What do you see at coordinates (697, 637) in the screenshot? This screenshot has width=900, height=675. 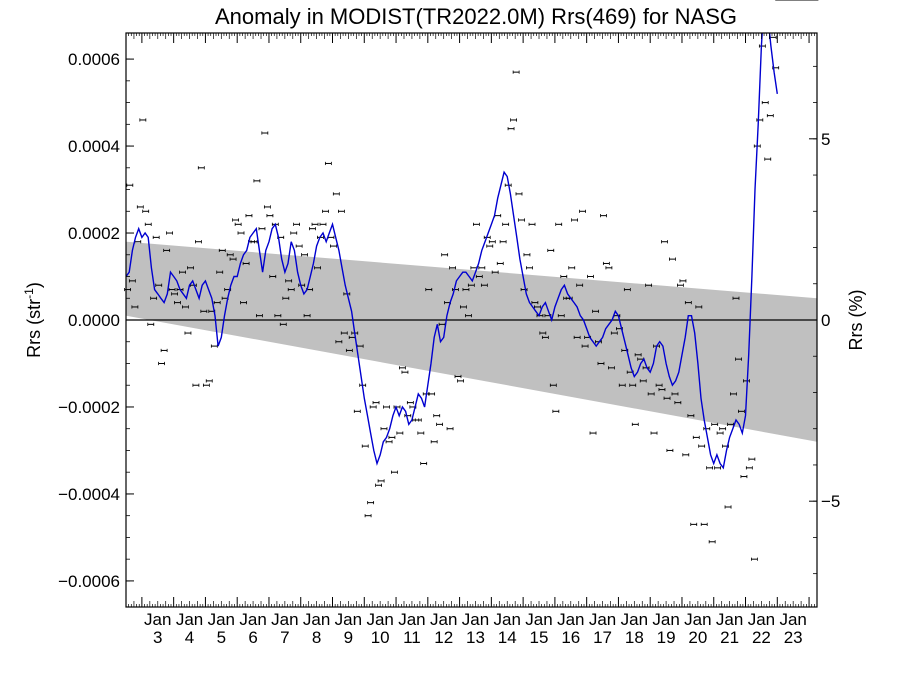 I see `x-tick-label-year: 20` at bounding box center [697, 637].